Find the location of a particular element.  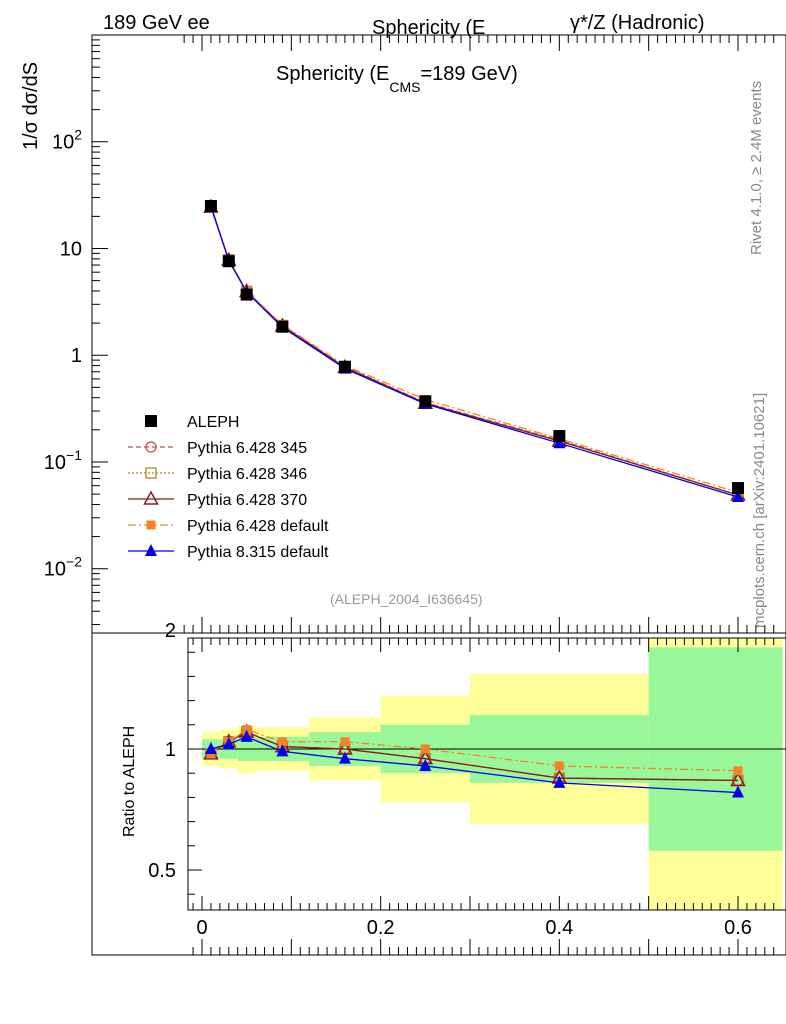

header-center: Sphericity (E is located at coordinates (428, 28).